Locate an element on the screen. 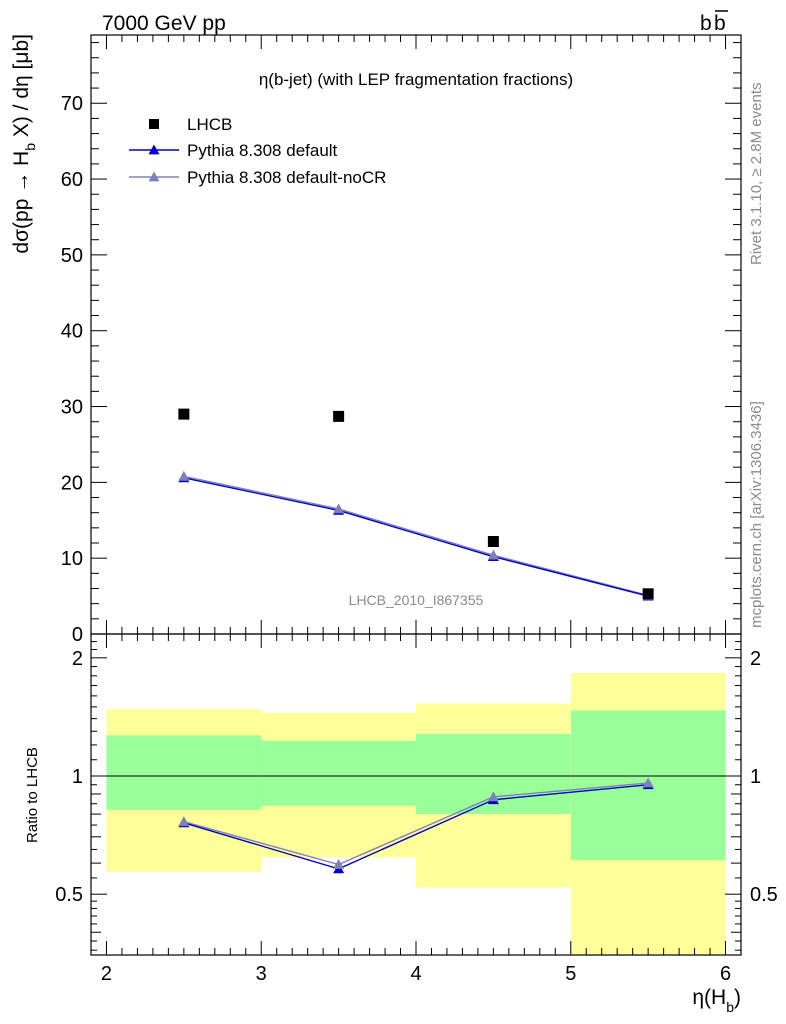 This screenshot has height=1024, width=786. ratio-ytick-label-right: 0.5 is located at coordinates (764, 895).